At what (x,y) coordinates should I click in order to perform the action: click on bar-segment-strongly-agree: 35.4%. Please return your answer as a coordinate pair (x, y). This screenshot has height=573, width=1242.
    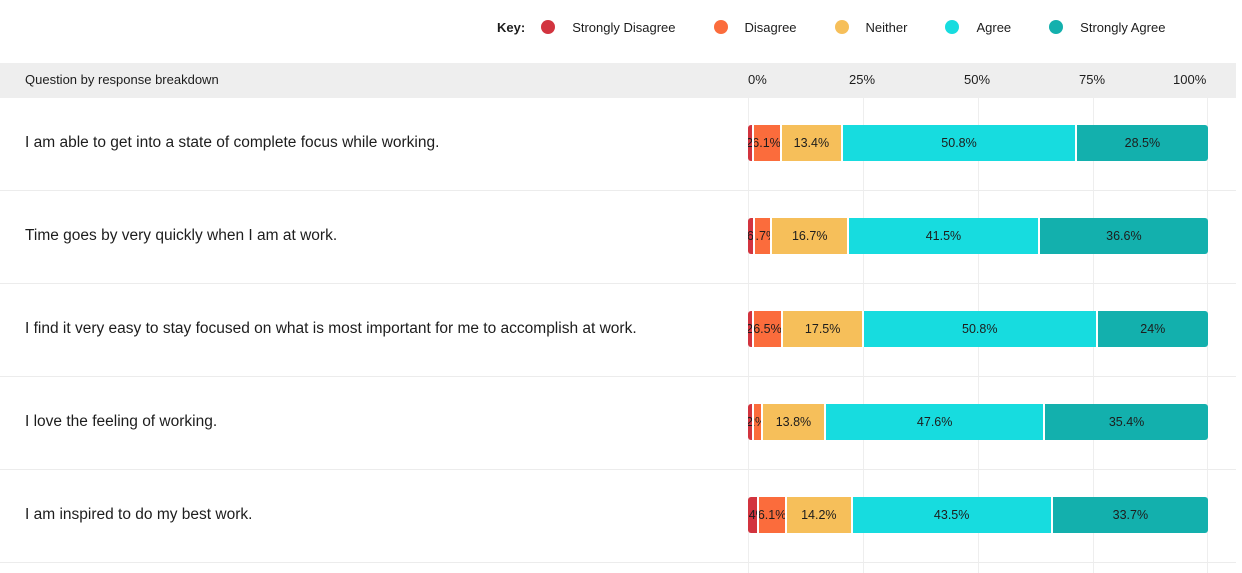
    Looking at the image, I should click on (1126, 422).